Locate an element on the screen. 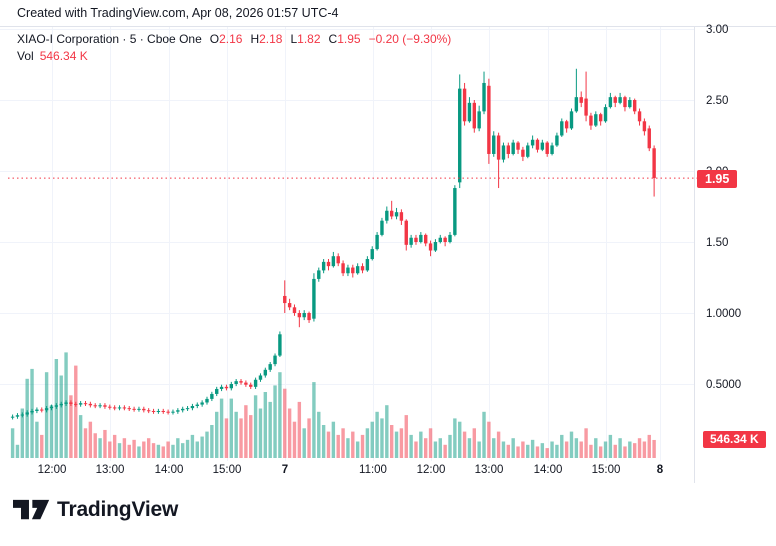  volume-value: 546.34 K is located at coordinates (63, 56).